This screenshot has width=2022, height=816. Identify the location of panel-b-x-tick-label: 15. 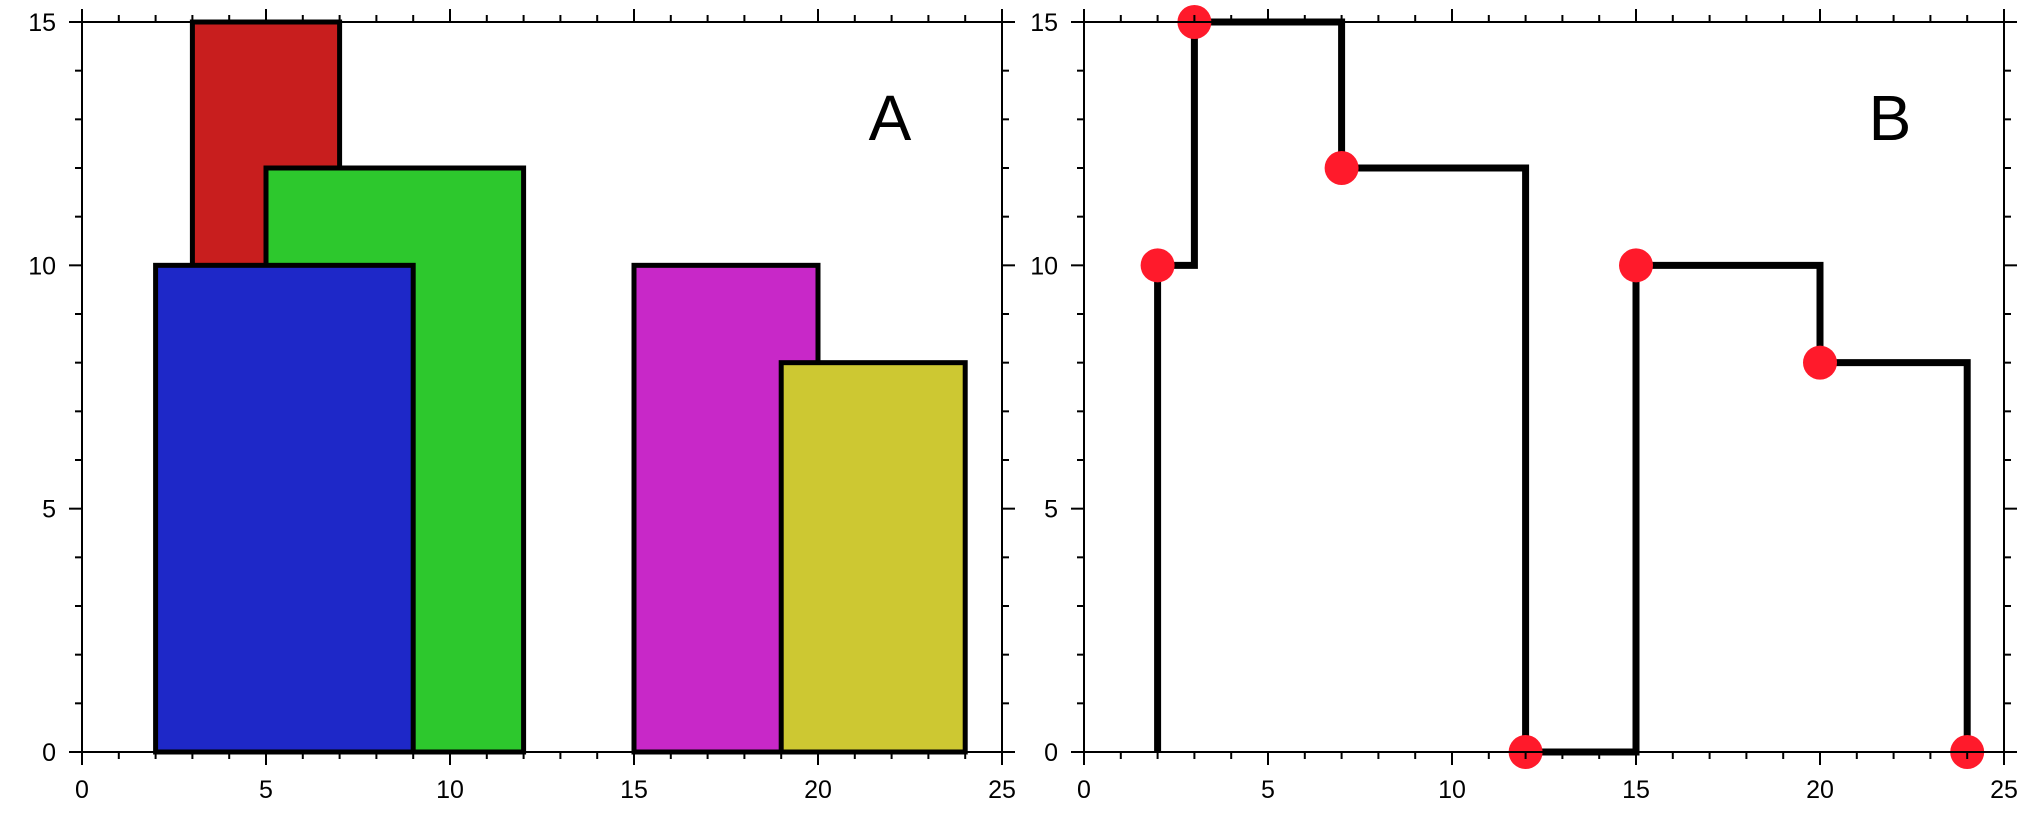
(1636, 790).